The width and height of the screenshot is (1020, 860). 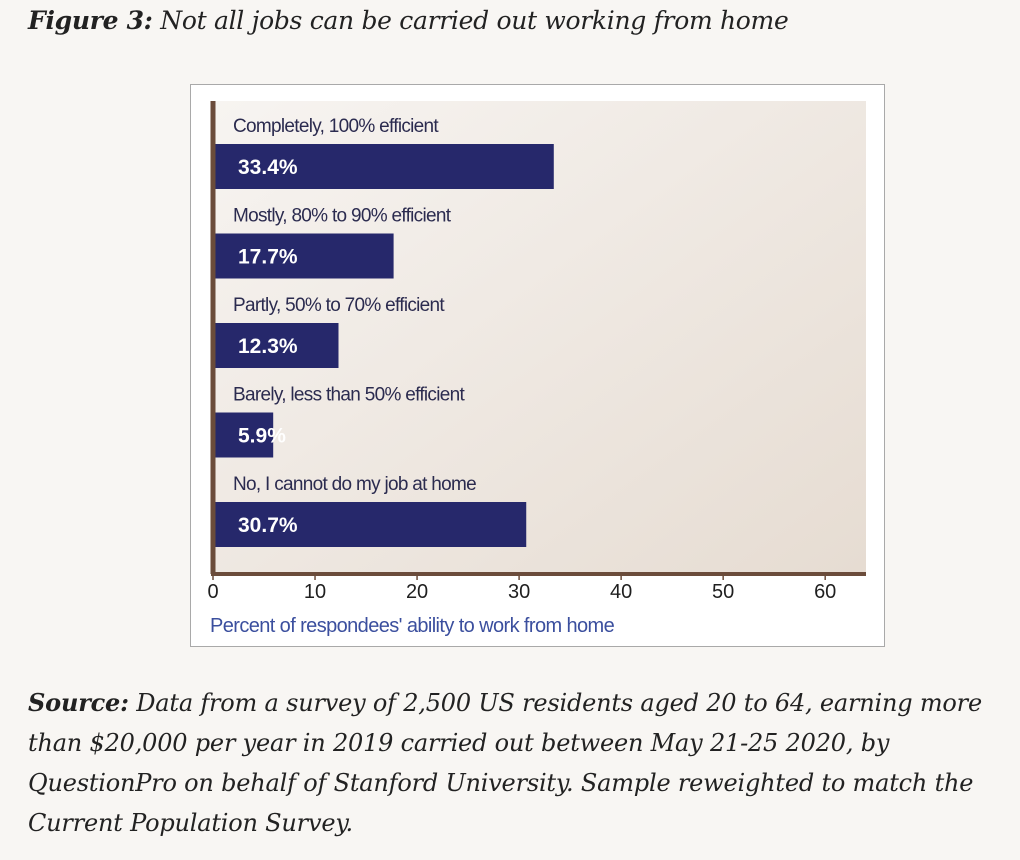 I want to click on bar-value-label: 12.3%, so click(x=268, y=346).